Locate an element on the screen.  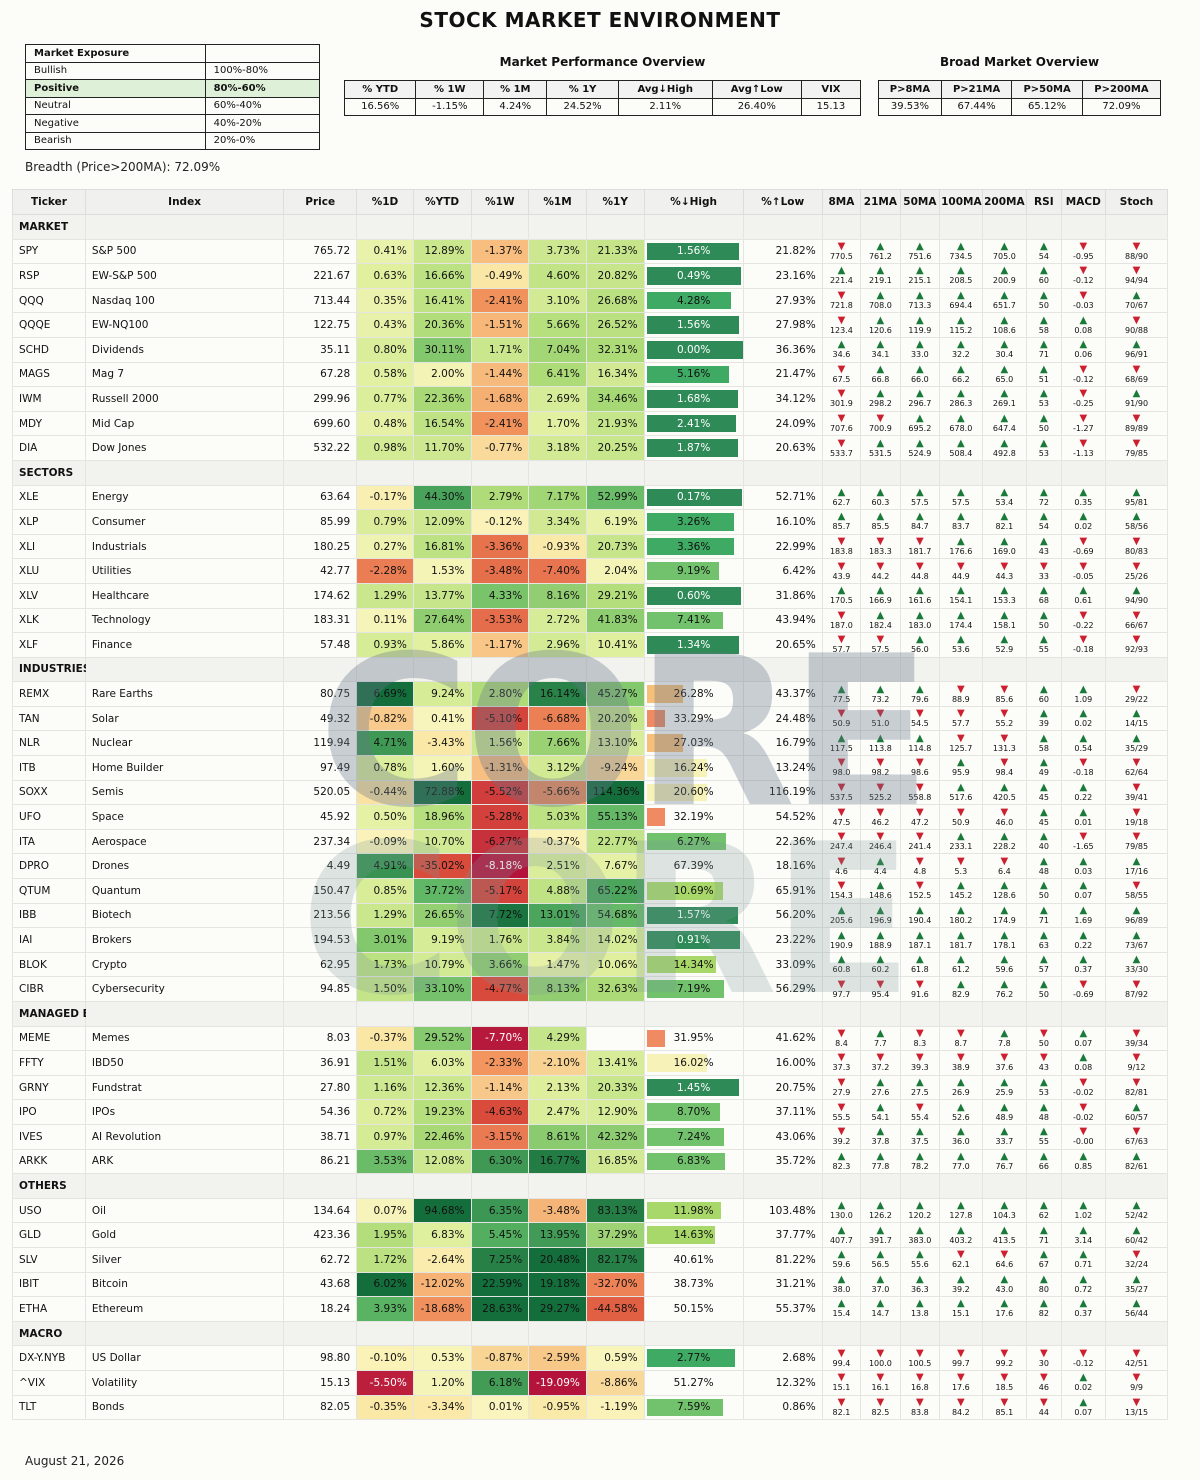
pct-y-cell: 21.93% is located at coordinates (615, 423).